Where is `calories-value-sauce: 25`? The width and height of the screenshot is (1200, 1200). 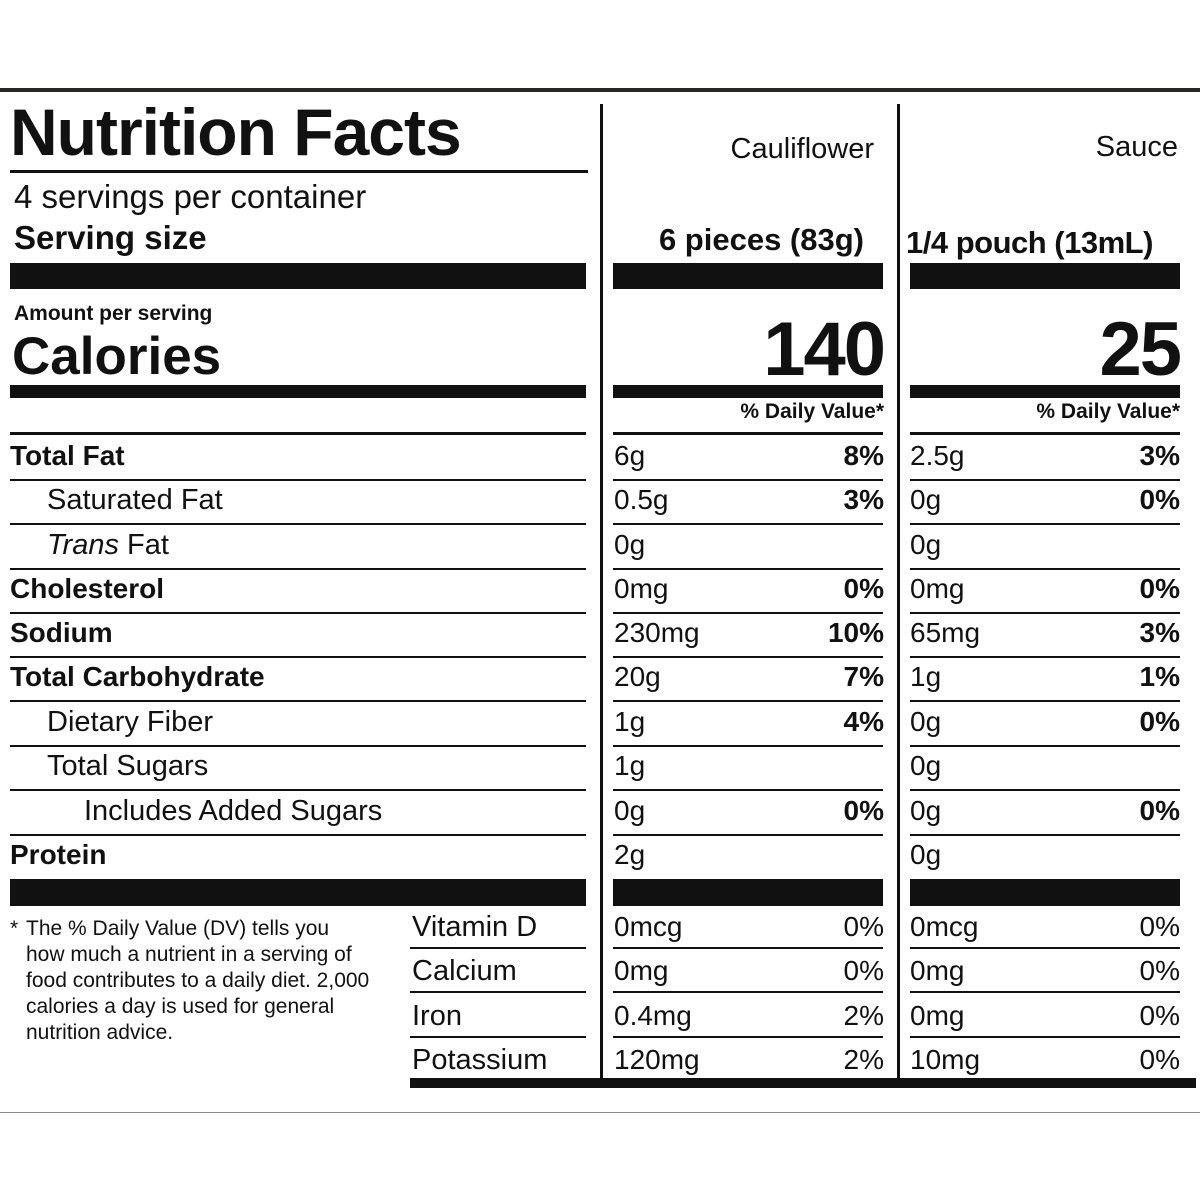
calories-value-sauce: 25 is located at coordinates (1140, 349).